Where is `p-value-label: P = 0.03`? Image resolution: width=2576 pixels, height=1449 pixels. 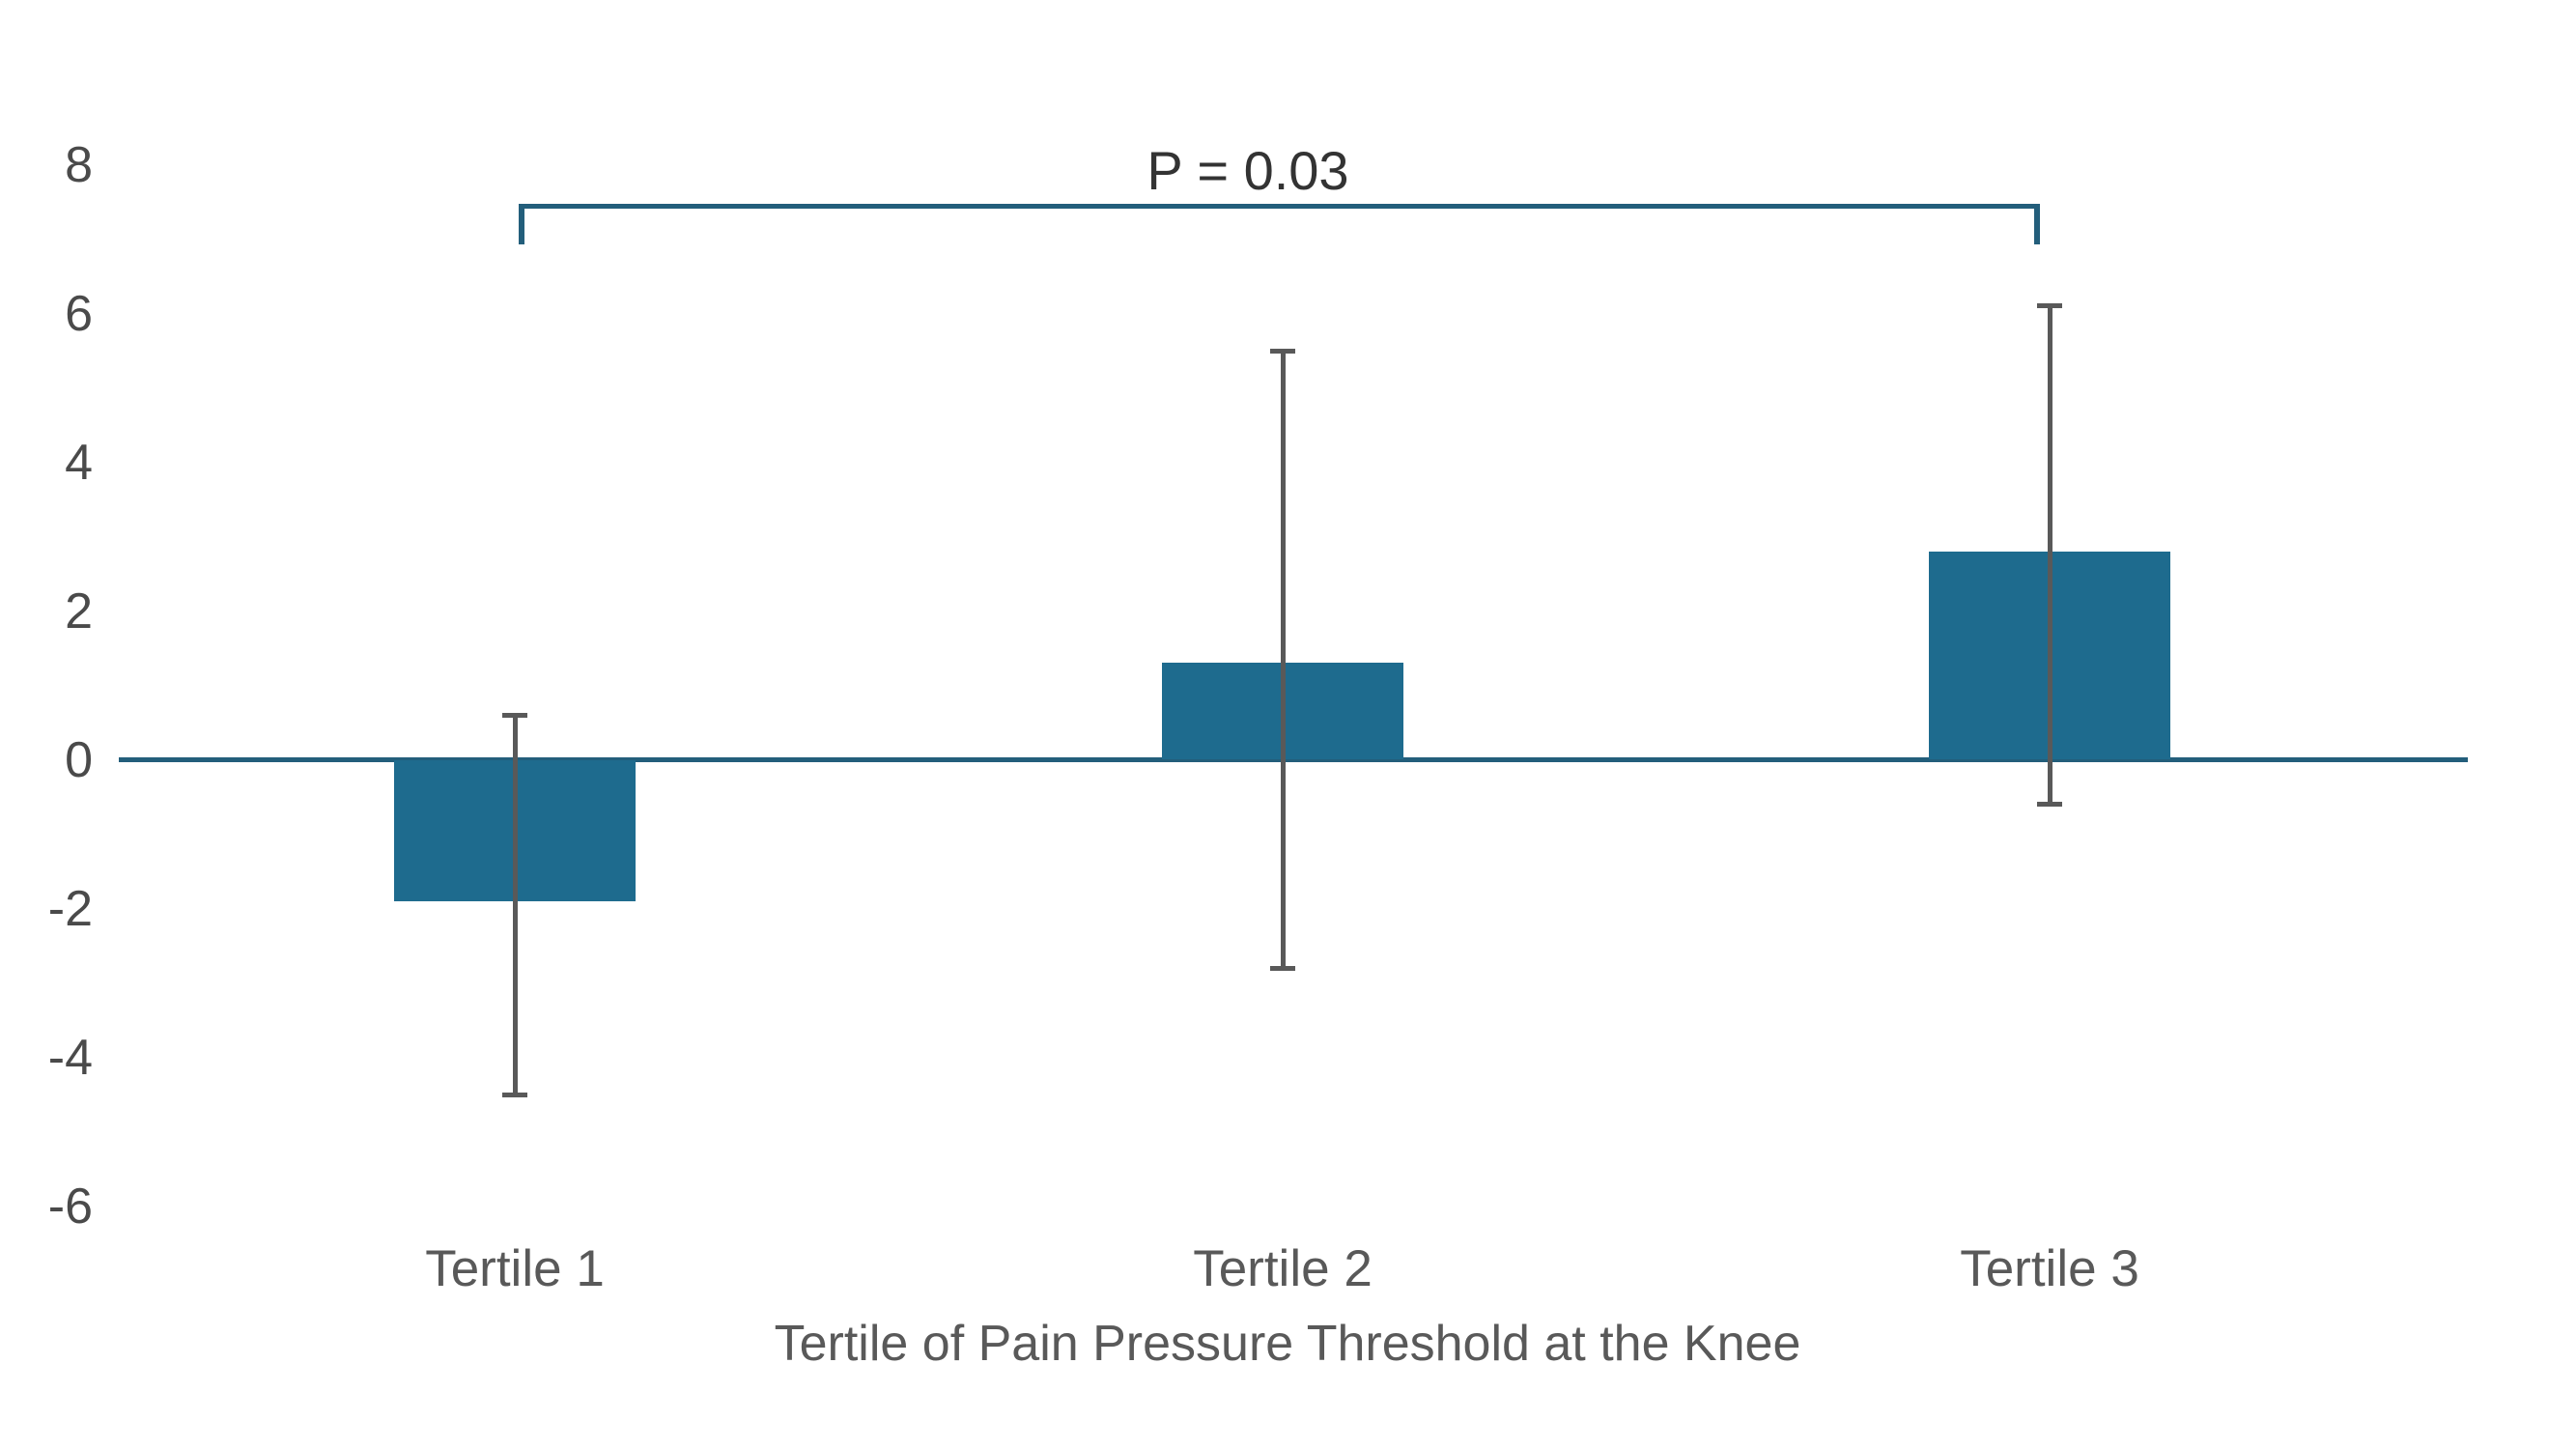
p-value-label: P = 0.03 is located at coordinates (1247, 170).